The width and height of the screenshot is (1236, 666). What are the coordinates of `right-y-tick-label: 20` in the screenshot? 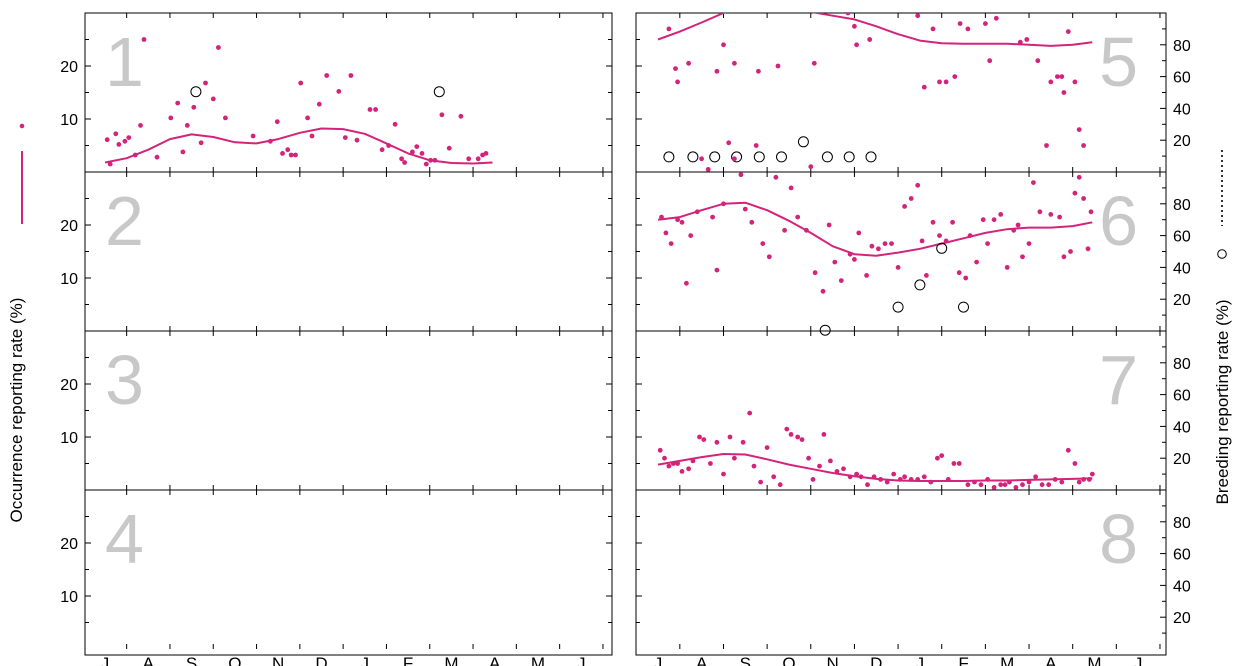 It's located at (1182, 459).